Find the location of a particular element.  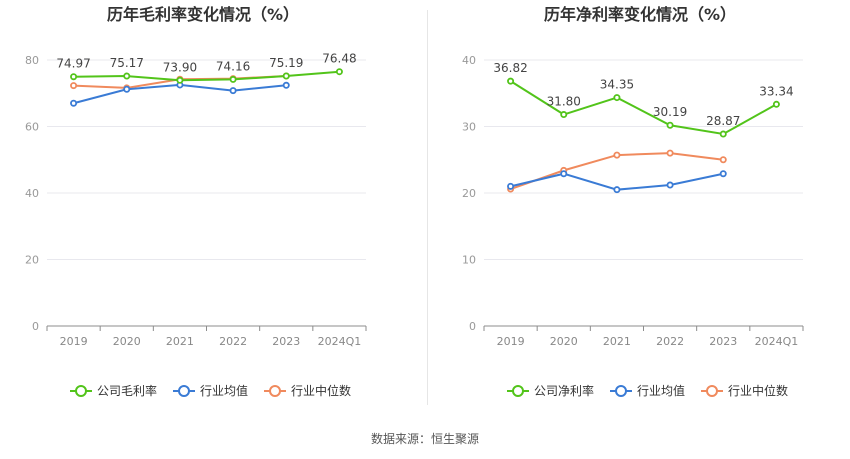

data-label-0-2: 73.90 is located at coordinates (180, 67).